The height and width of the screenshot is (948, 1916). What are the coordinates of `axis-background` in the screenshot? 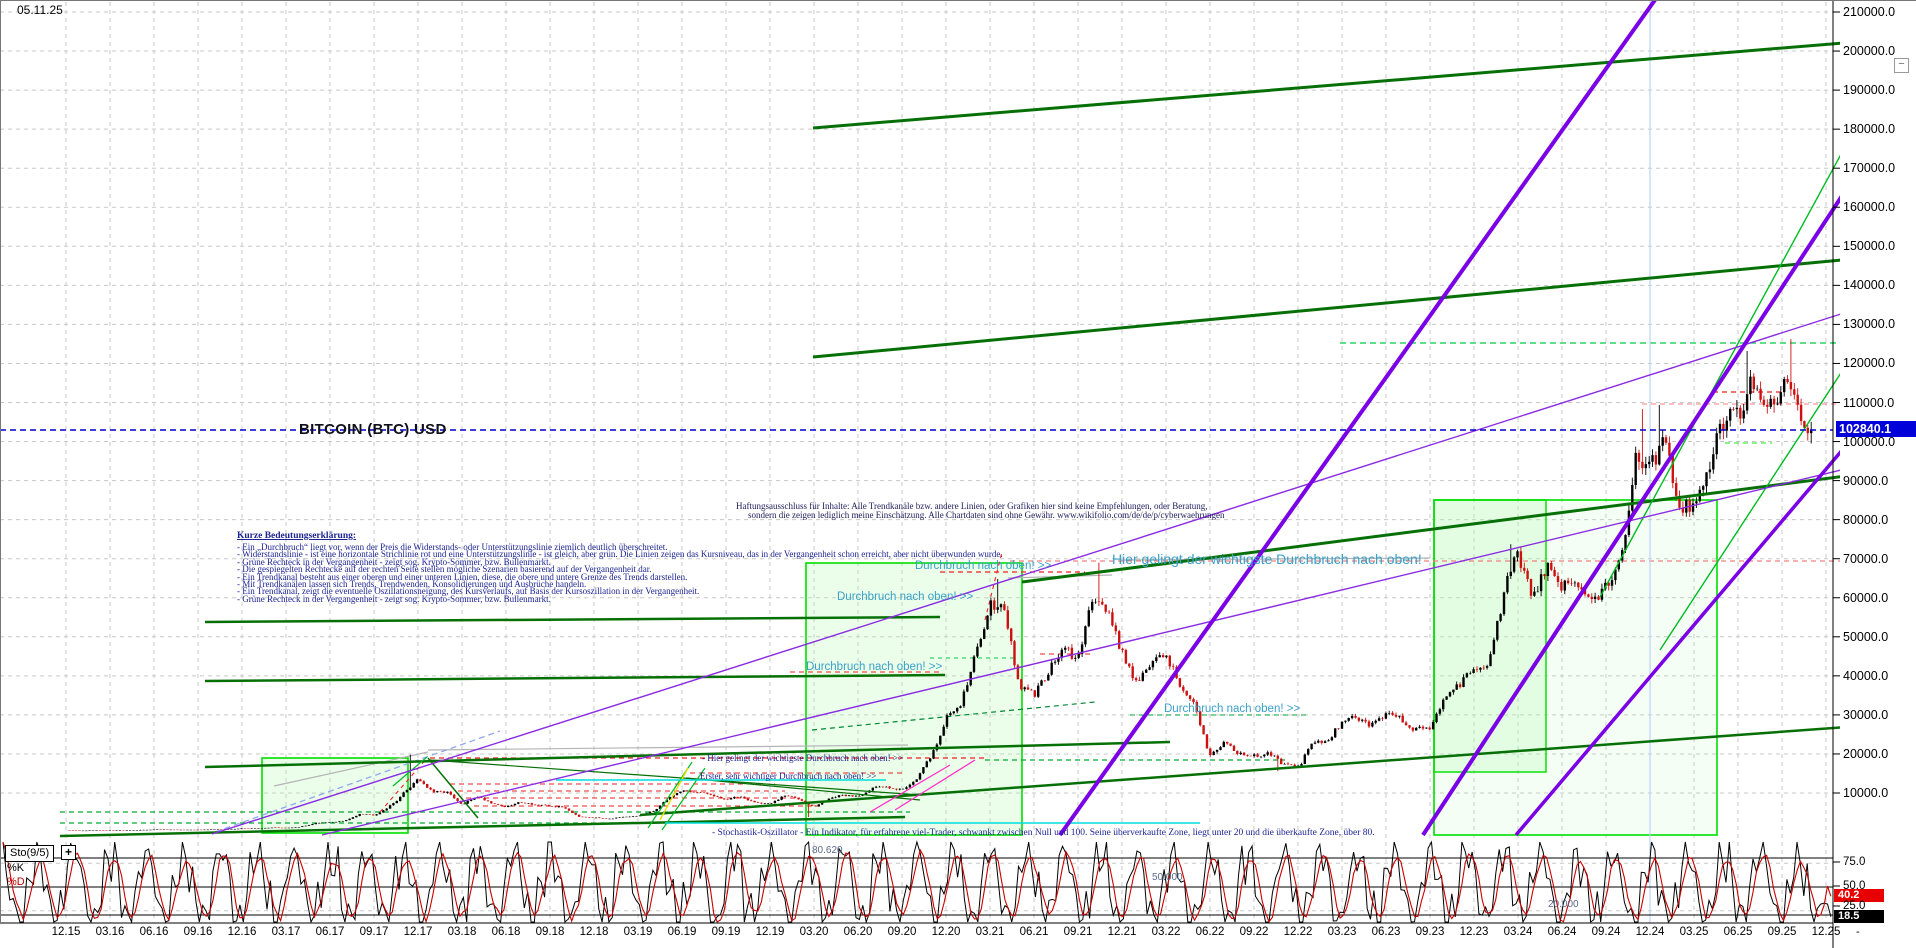 It's located at (1878, 474).